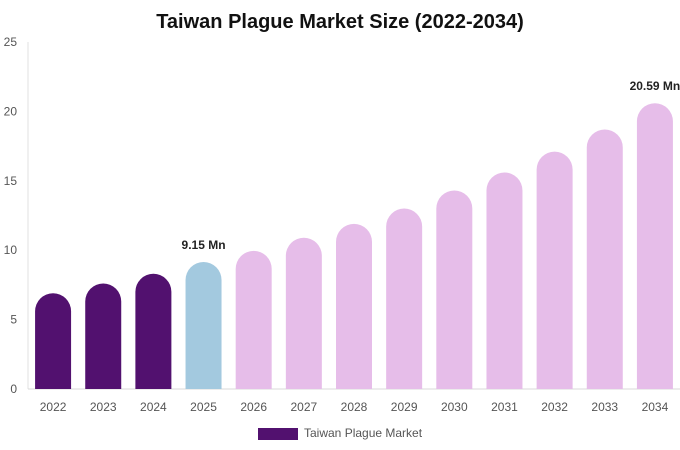  What do you see at coordinates (363, 433) in the screenshot?
I see `legend-label: Taiwan Plague Market` at bounding box center [363, 433].